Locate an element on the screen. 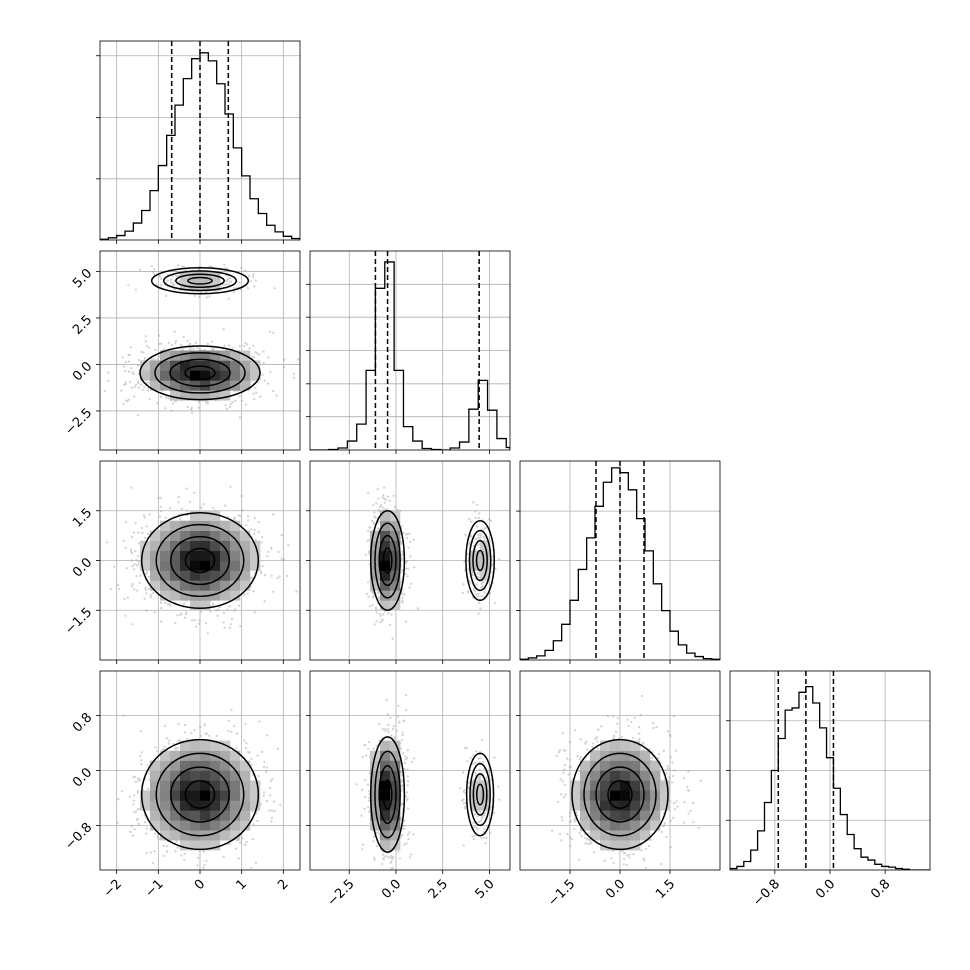 The width and height of the screenshot is (970, 970). ytick-label-0: −0.8 is located at coordinates (78, 836).